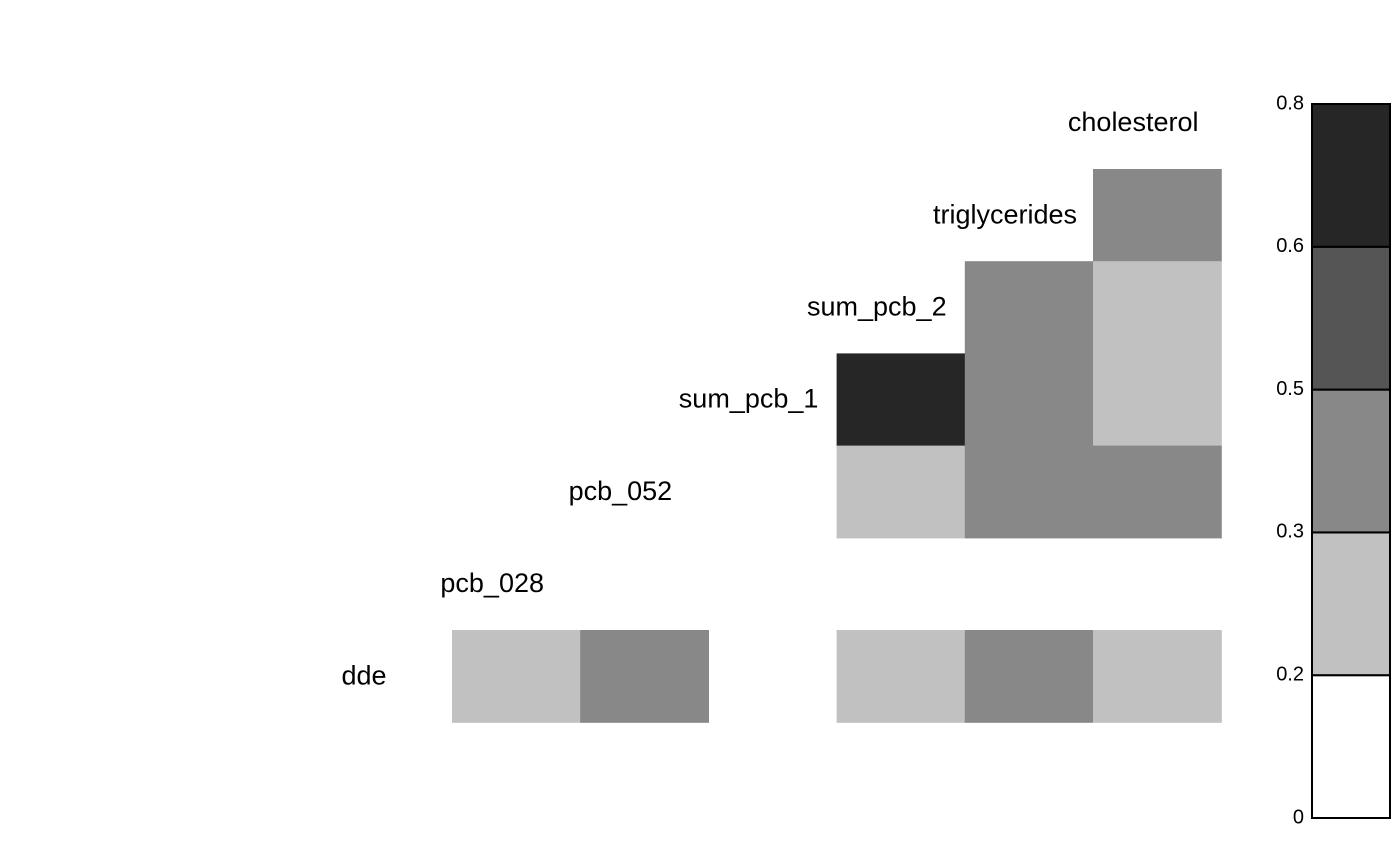 The width and height of the screenshot is (1400, 865). Describe the element at coordinates (621, 491) in the screenshot. I see `variable-label-pcb_052: pcb_052` at that location.